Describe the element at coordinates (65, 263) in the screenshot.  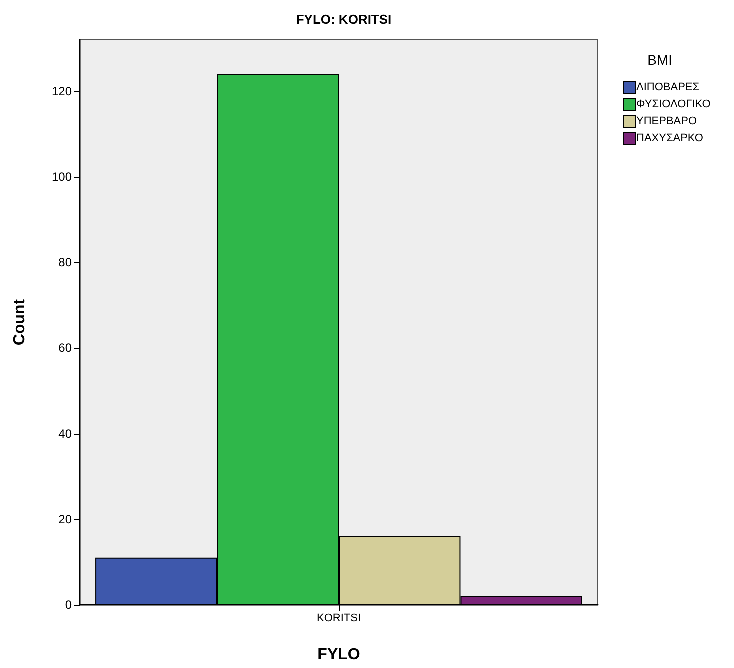
I see `y-tick-label: 80` at that location.